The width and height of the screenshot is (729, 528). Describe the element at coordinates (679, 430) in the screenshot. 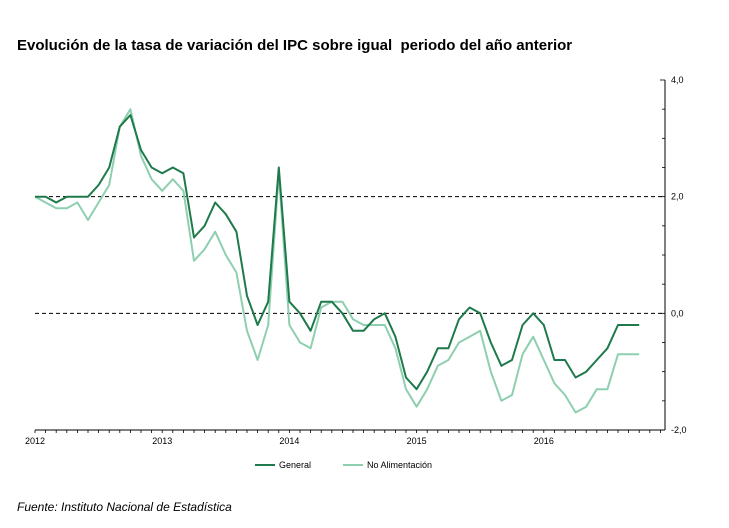

I see `y-tick-label: -2,0` at that location.